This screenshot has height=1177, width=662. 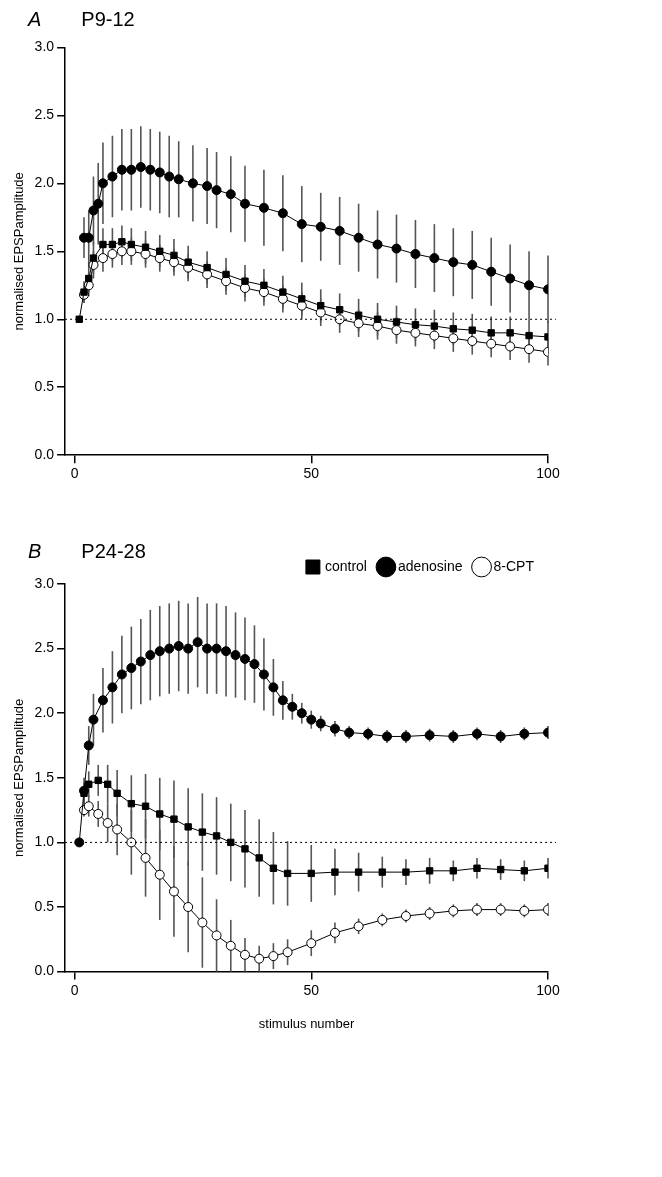 I want to click on chart-title: P9-12, so click(x=108, y=19).